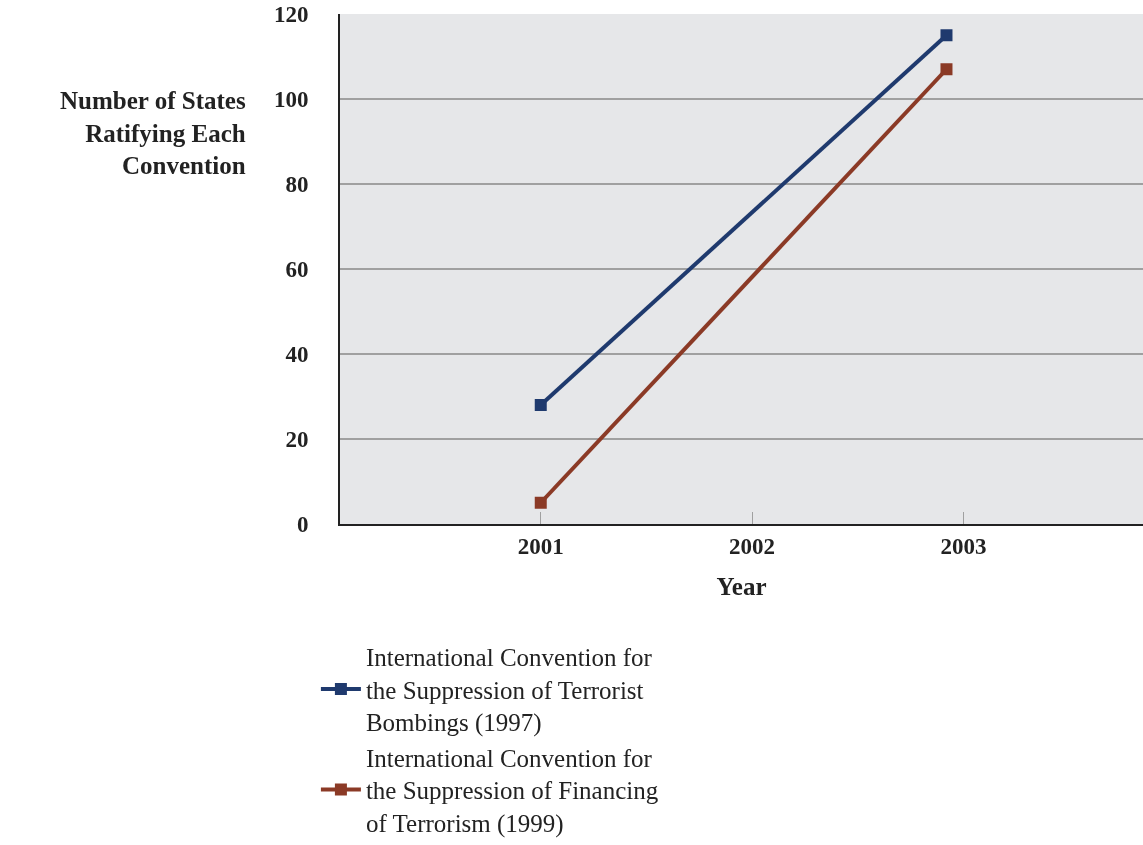 This screenshot has height=845, width=1143. Describe the element at coordinates (302, 525) in the screenshot. I see `y-tick-label: 0` at that location.